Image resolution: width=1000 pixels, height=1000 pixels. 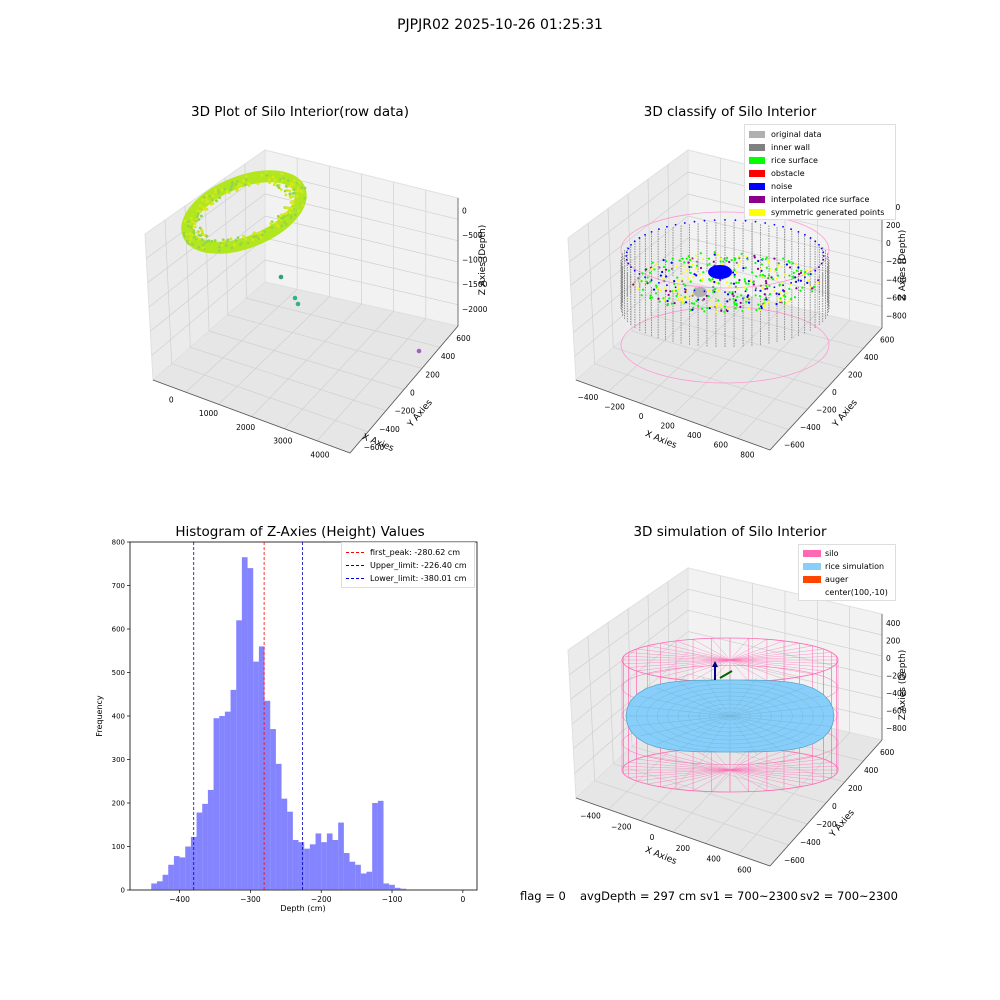 I want to click on legend-label: silo, so click(x=832, y=553).